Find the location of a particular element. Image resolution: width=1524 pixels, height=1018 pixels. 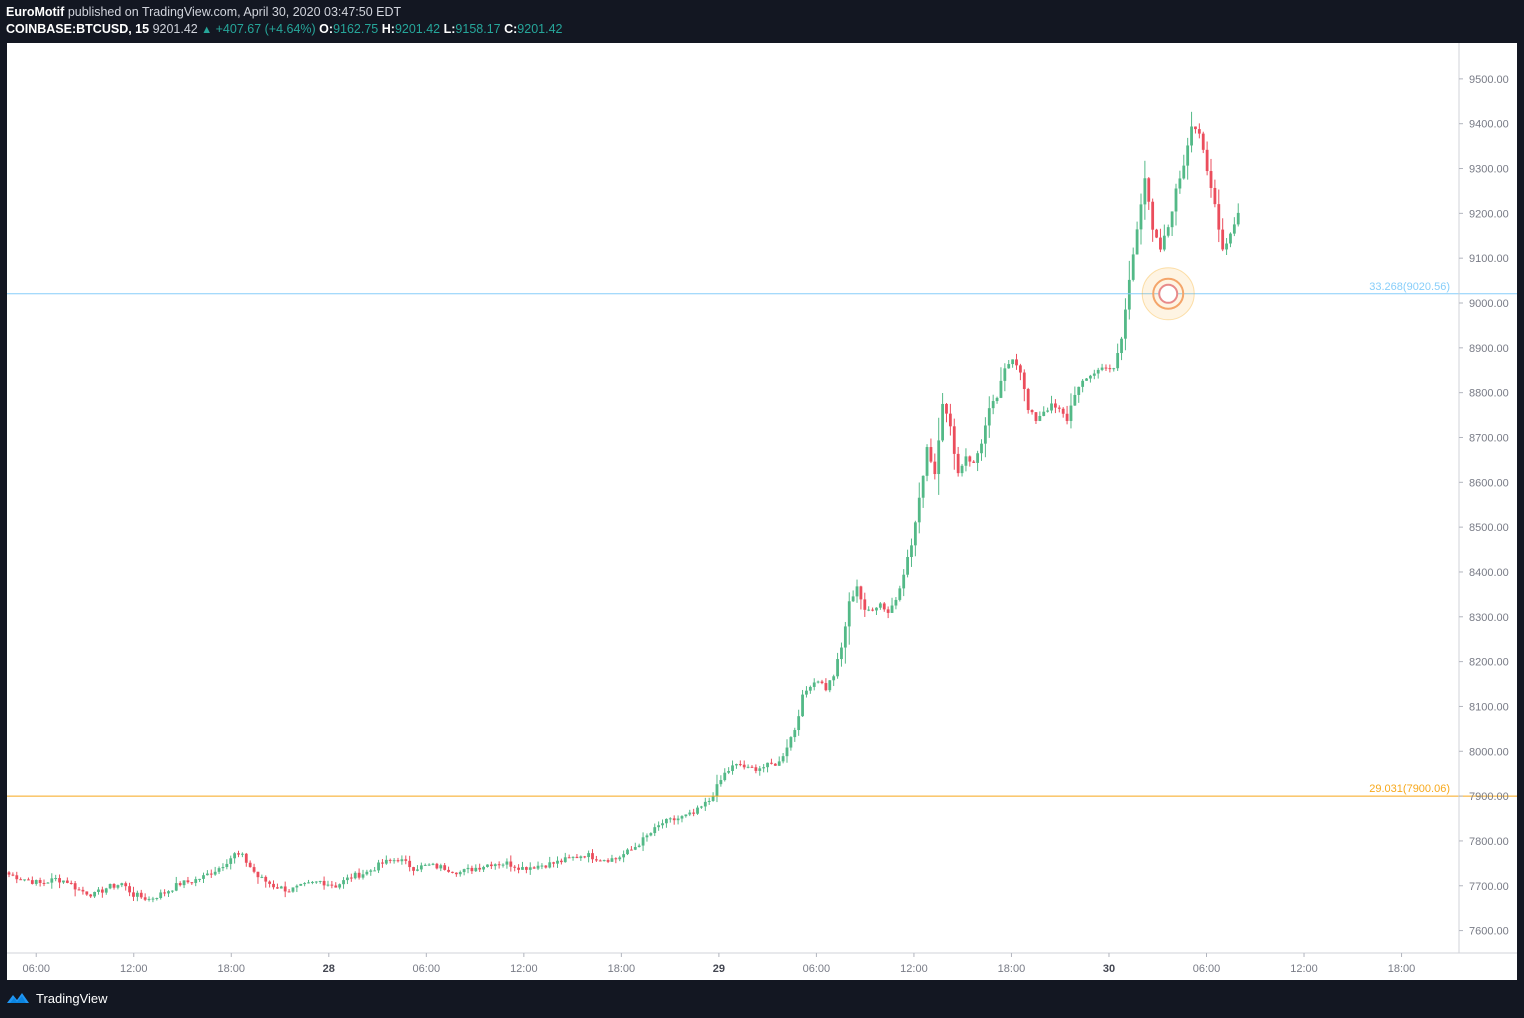

time-tick-label: 29 is located at coordinates (719, 969).